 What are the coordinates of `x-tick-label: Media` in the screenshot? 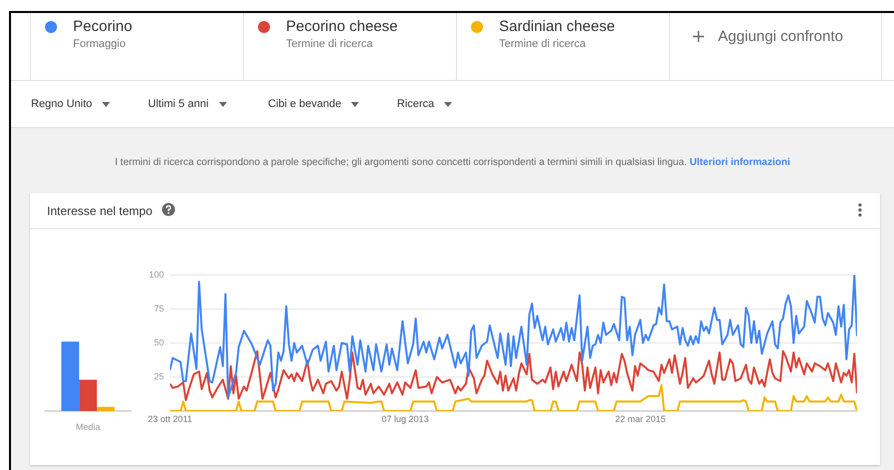 It's located at (88, 427).